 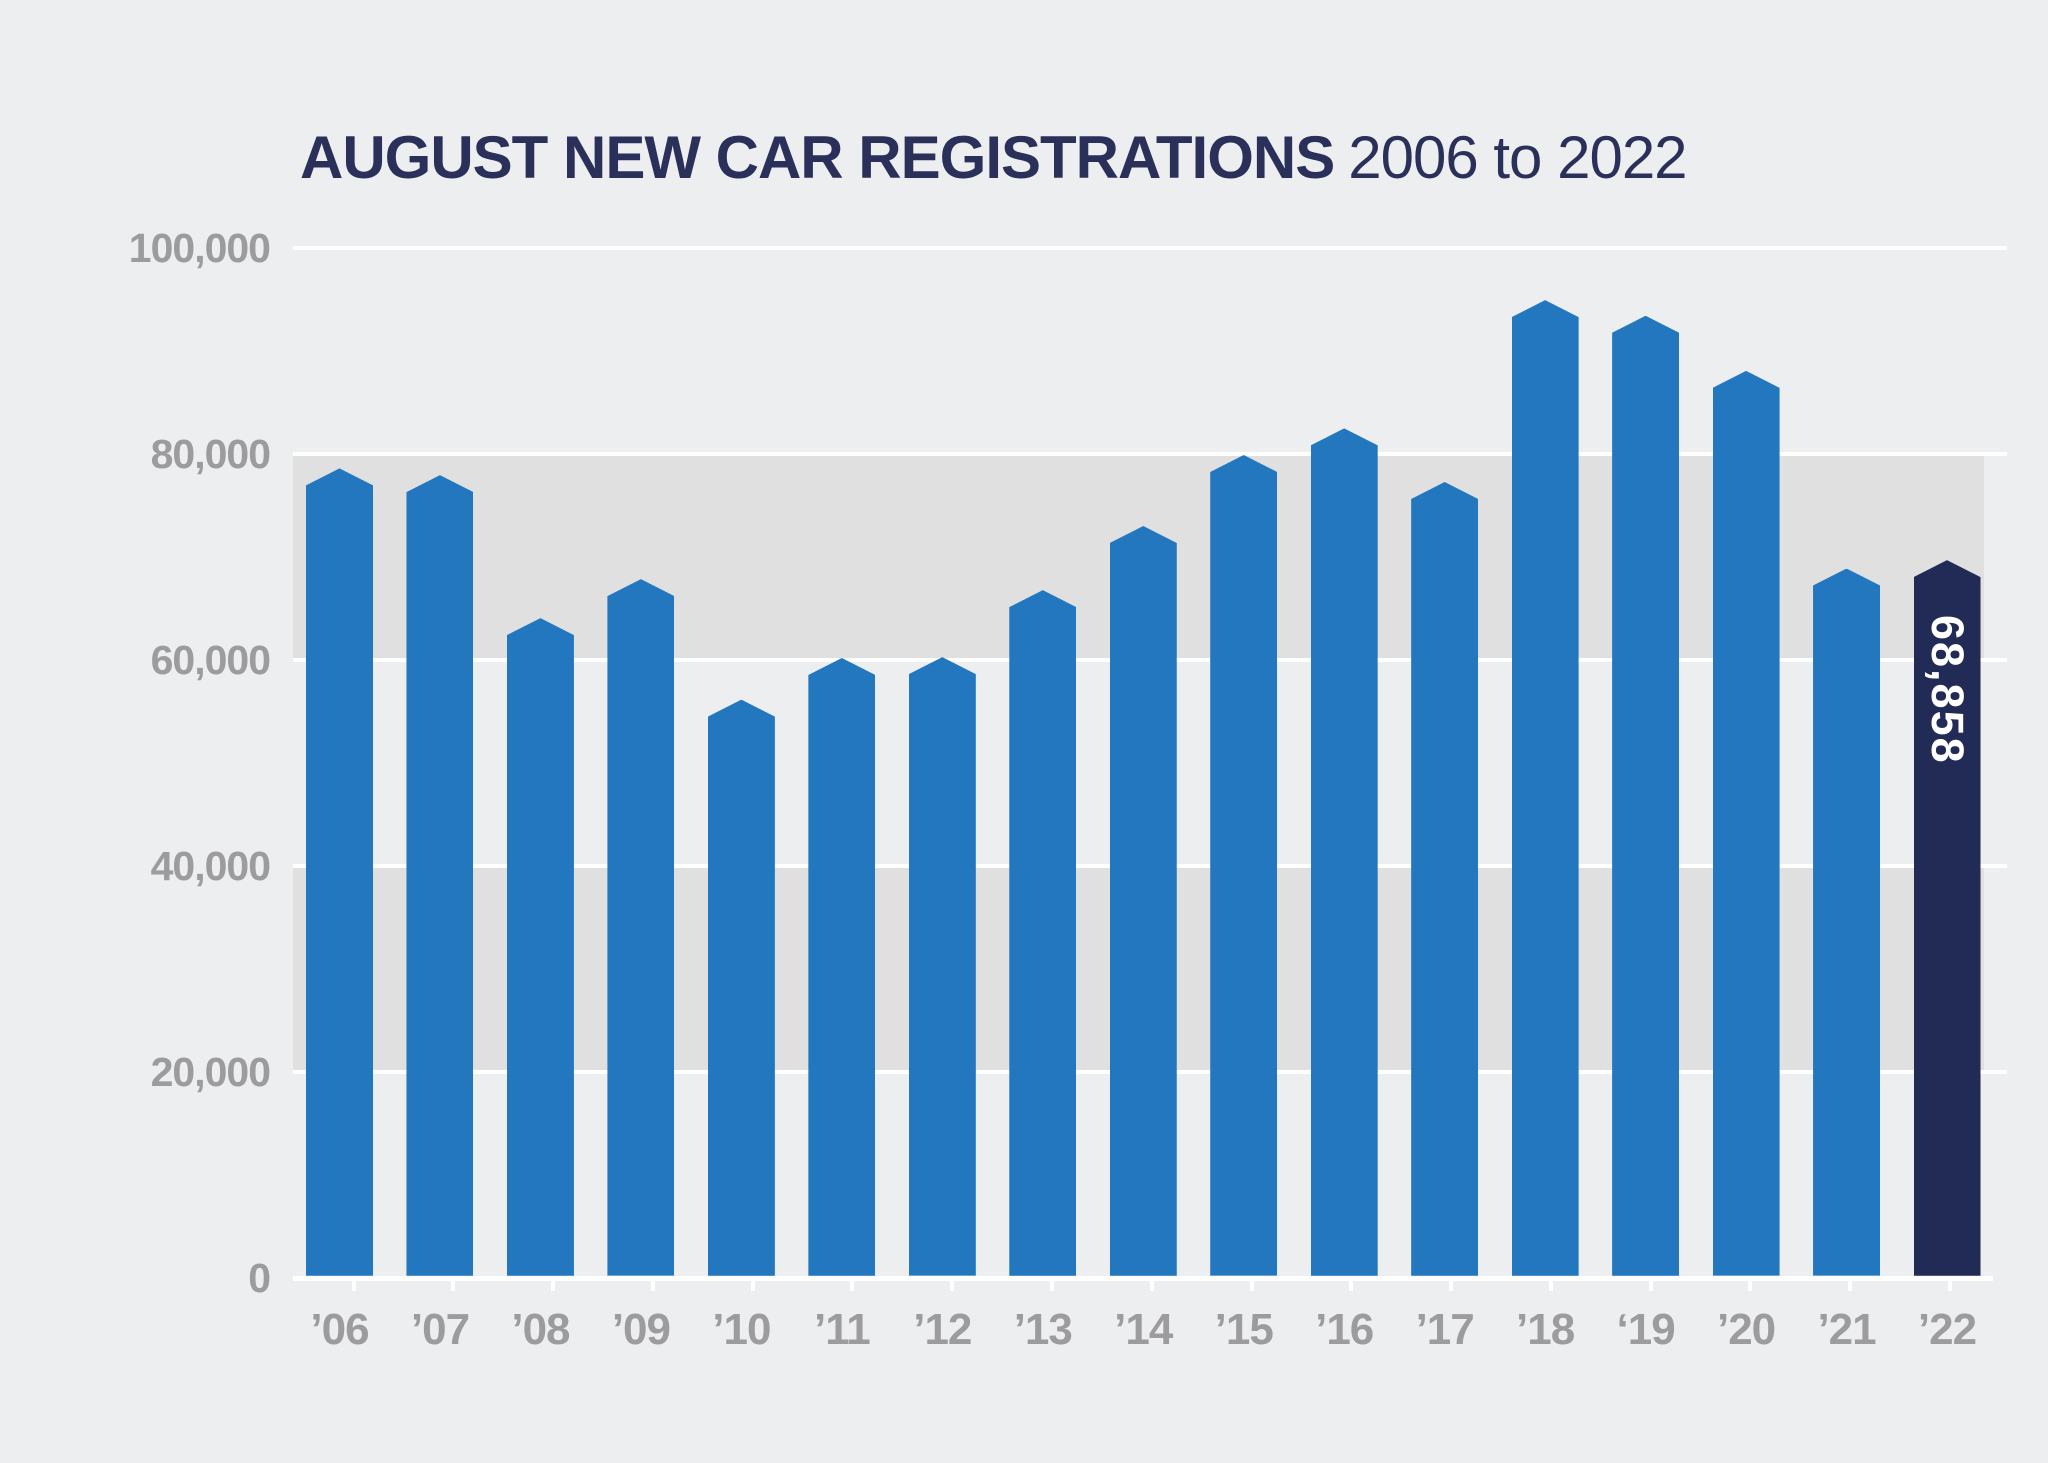 What do you see at coordinates (259, 1277) in the screenshot?
I see `y-axis-label-0: 0` at bounding box center [259, 1277].